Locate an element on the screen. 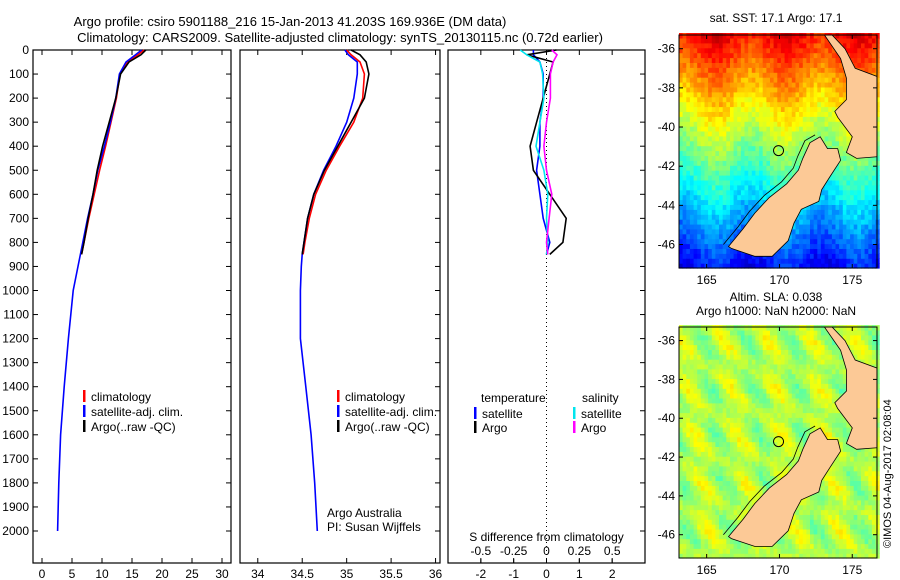 The width and height of the screenshot is (900, 580). x-tick-label: 25 is located at coordinates (192, 573).